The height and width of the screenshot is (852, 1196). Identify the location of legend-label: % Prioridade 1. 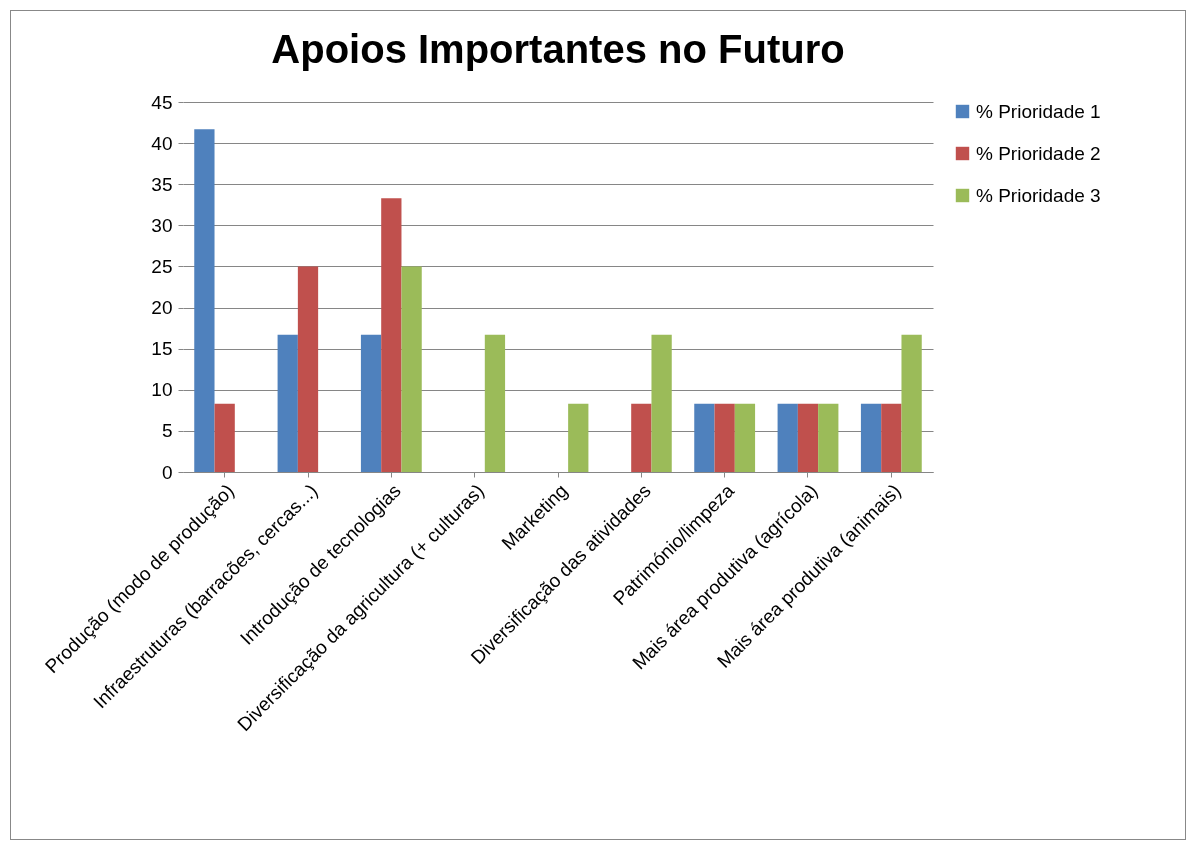
(1038, 111).